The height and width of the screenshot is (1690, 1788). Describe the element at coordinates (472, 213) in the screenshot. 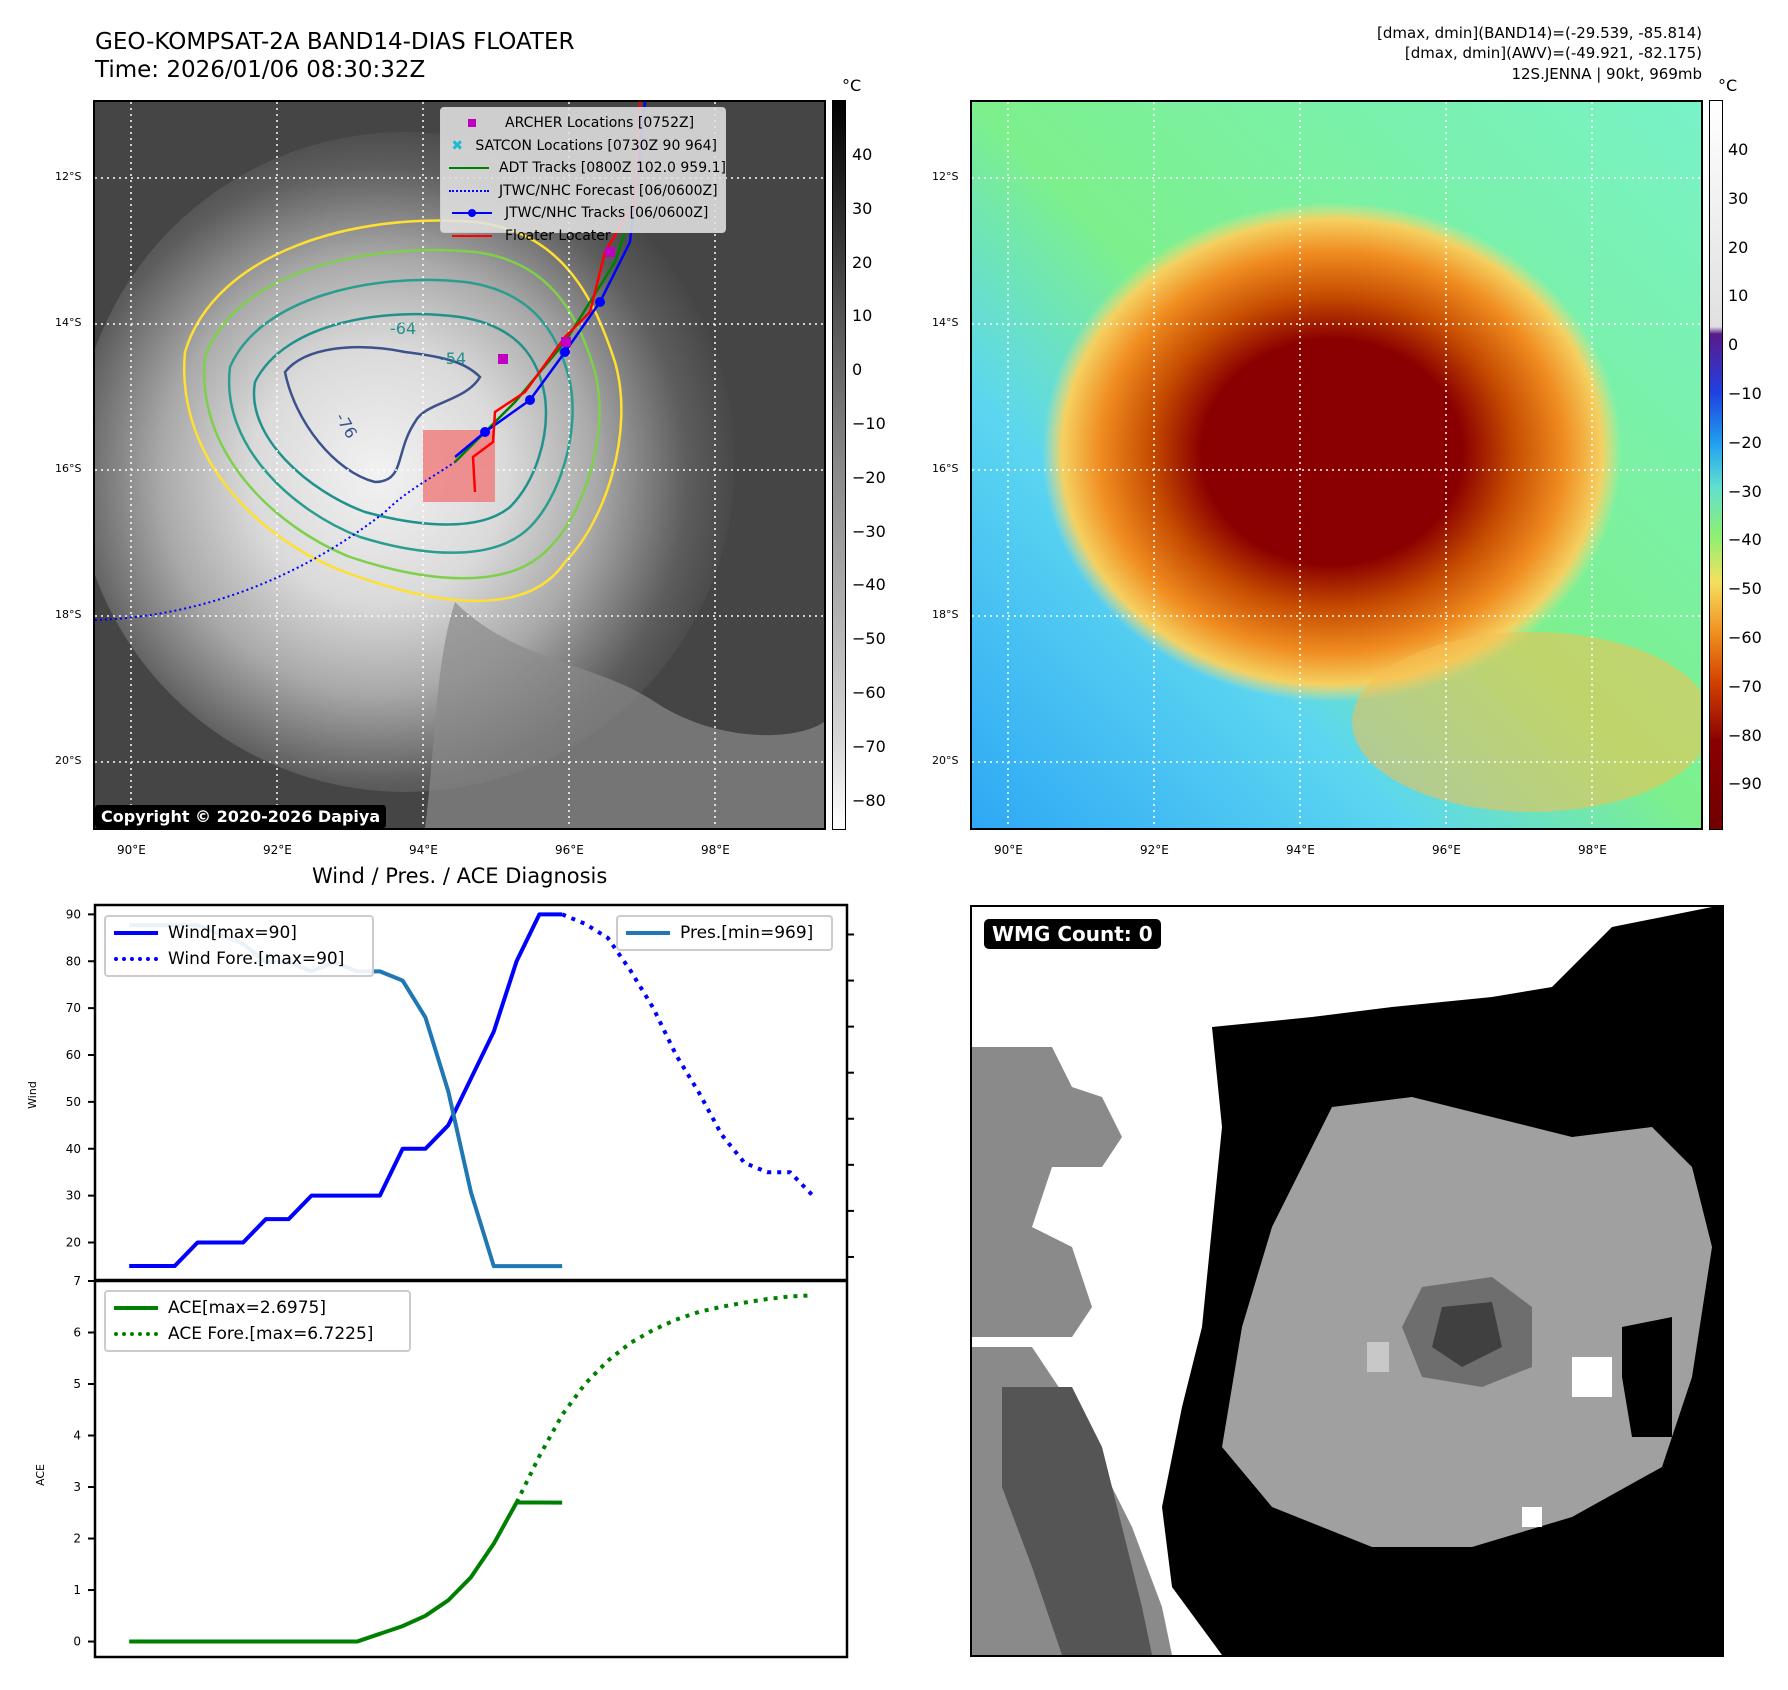

I see `line-dot-icon` at that location.